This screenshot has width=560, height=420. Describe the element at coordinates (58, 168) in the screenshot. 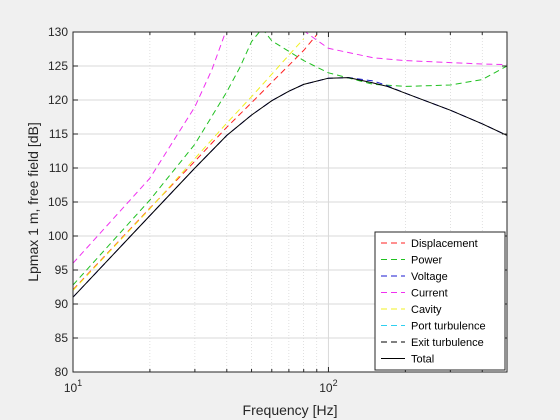

I see `y-tick-label: 110` at that location.